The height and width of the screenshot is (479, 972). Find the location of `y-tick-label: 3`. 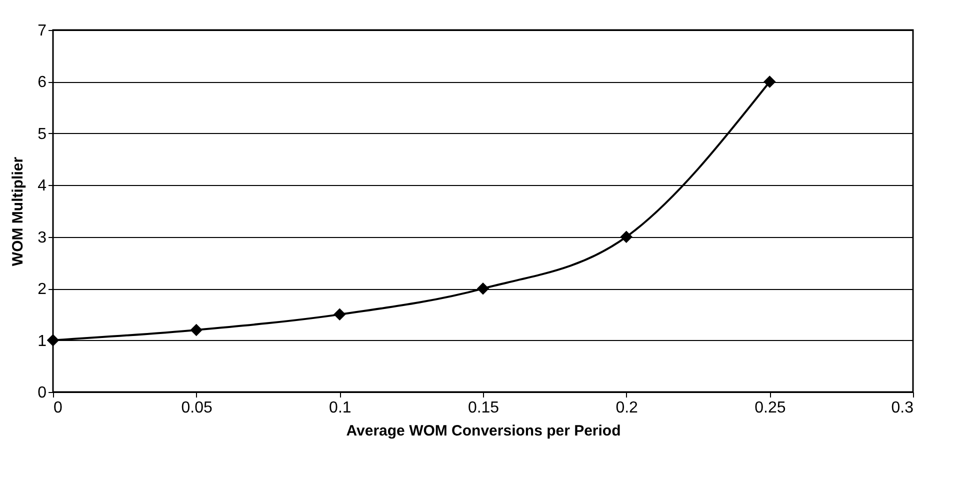

y-tick-label: 3 is located at coordinates (42, 237).